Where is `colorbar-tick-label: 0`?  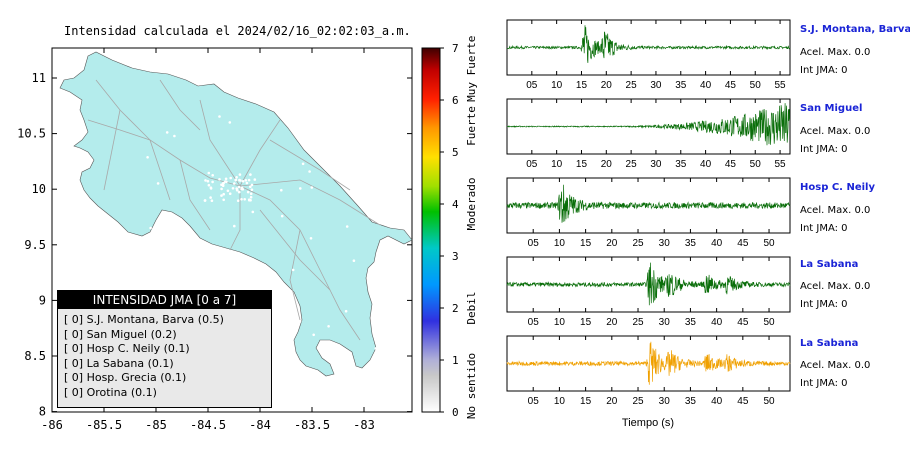
colorbar-tick-label: 0 is located at coordinates (455, 412).